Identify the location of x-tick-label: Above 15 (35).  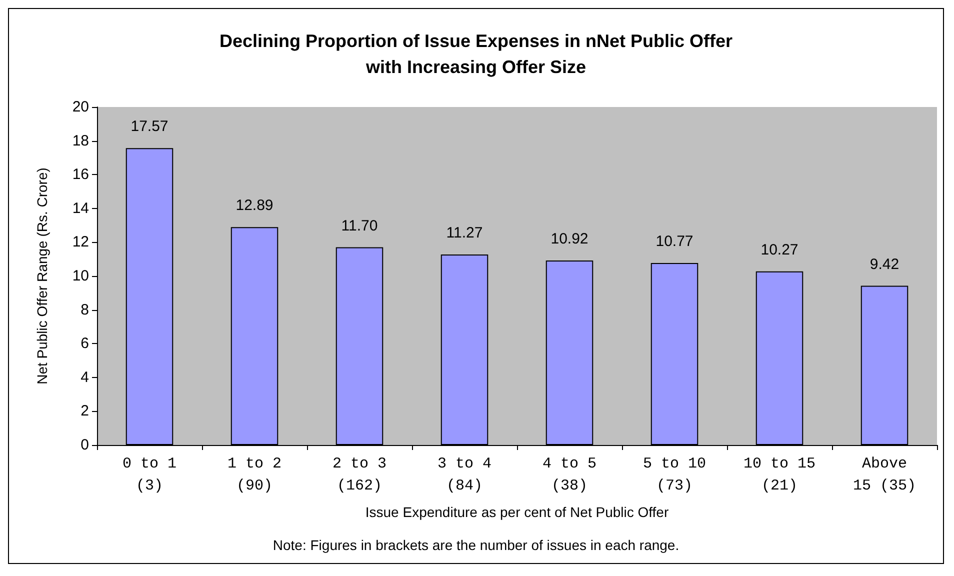
(884, 475).